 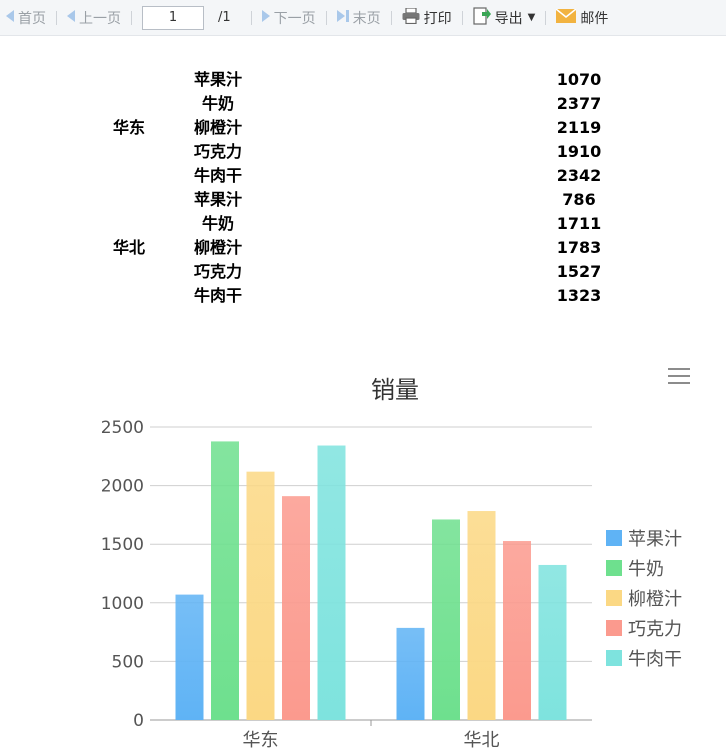 What do you see at coordinates (579, 127) in the screenshot?
I see `value-cell: 2119` at bounding box center [579, 127].